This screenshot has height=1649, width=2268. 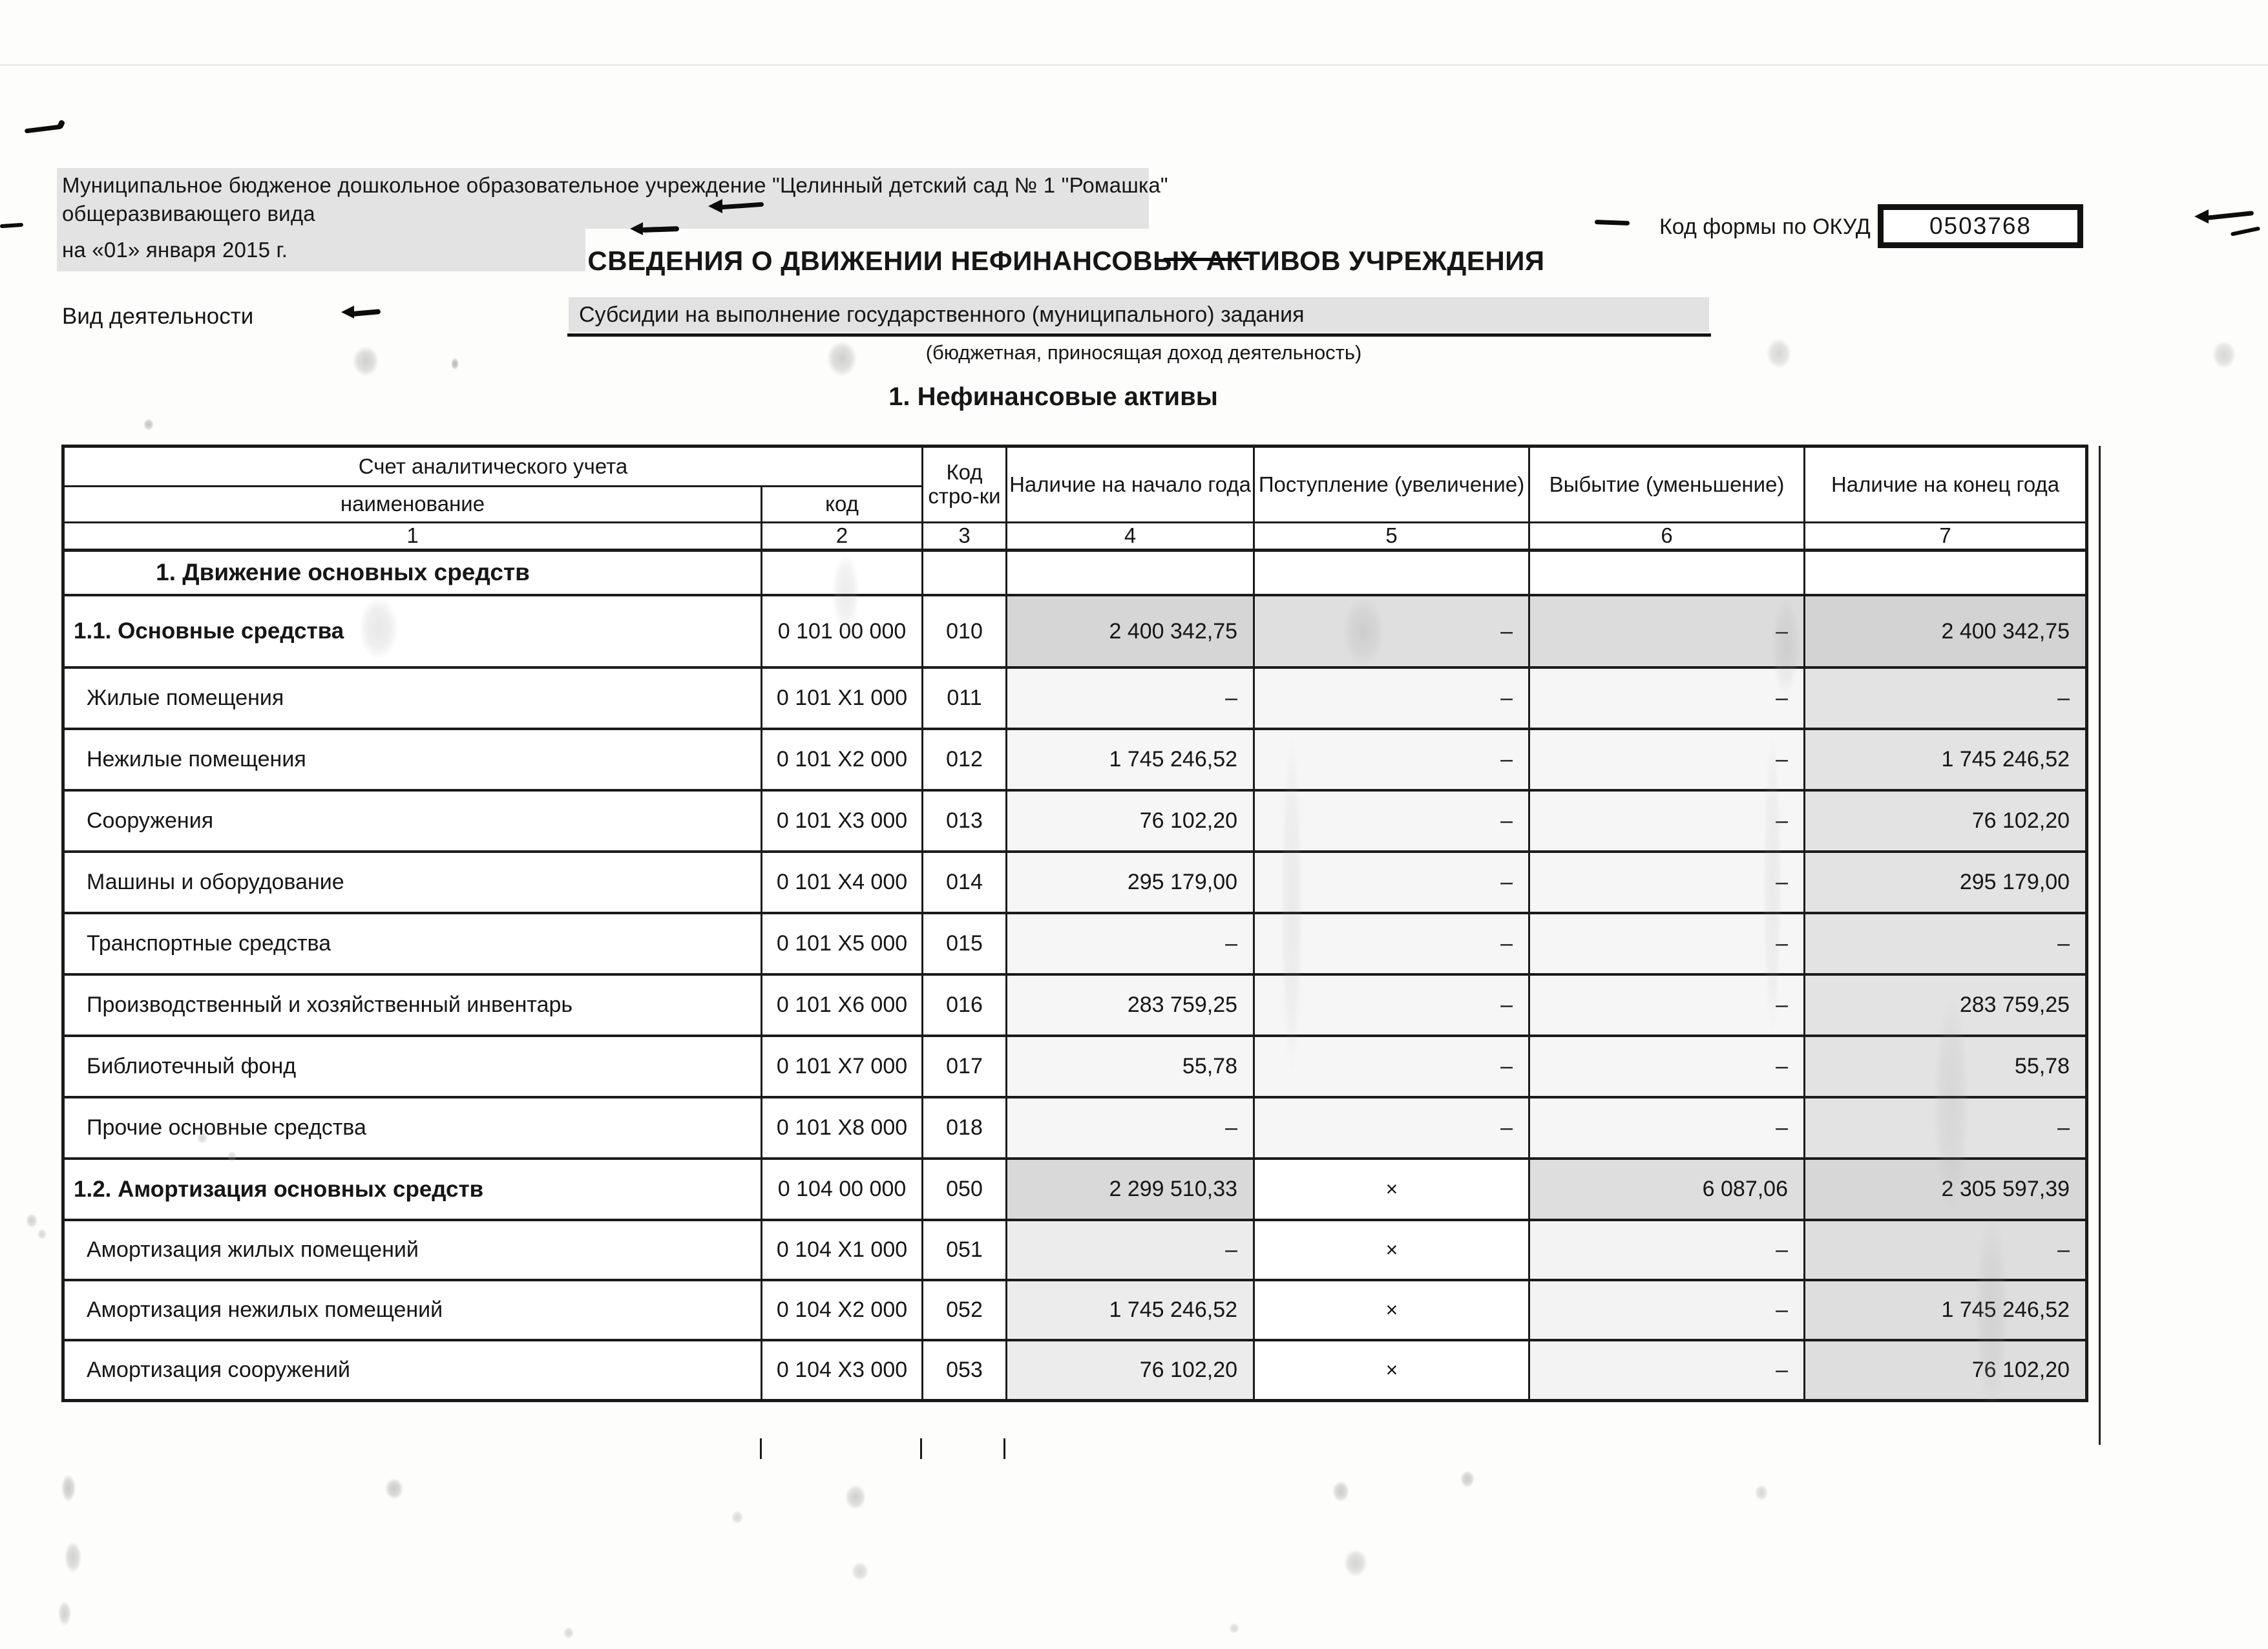 I want to click on table-row: Транспортные средства 0 101 Х5 000 015– – – –, so click(x=1075, y=944).